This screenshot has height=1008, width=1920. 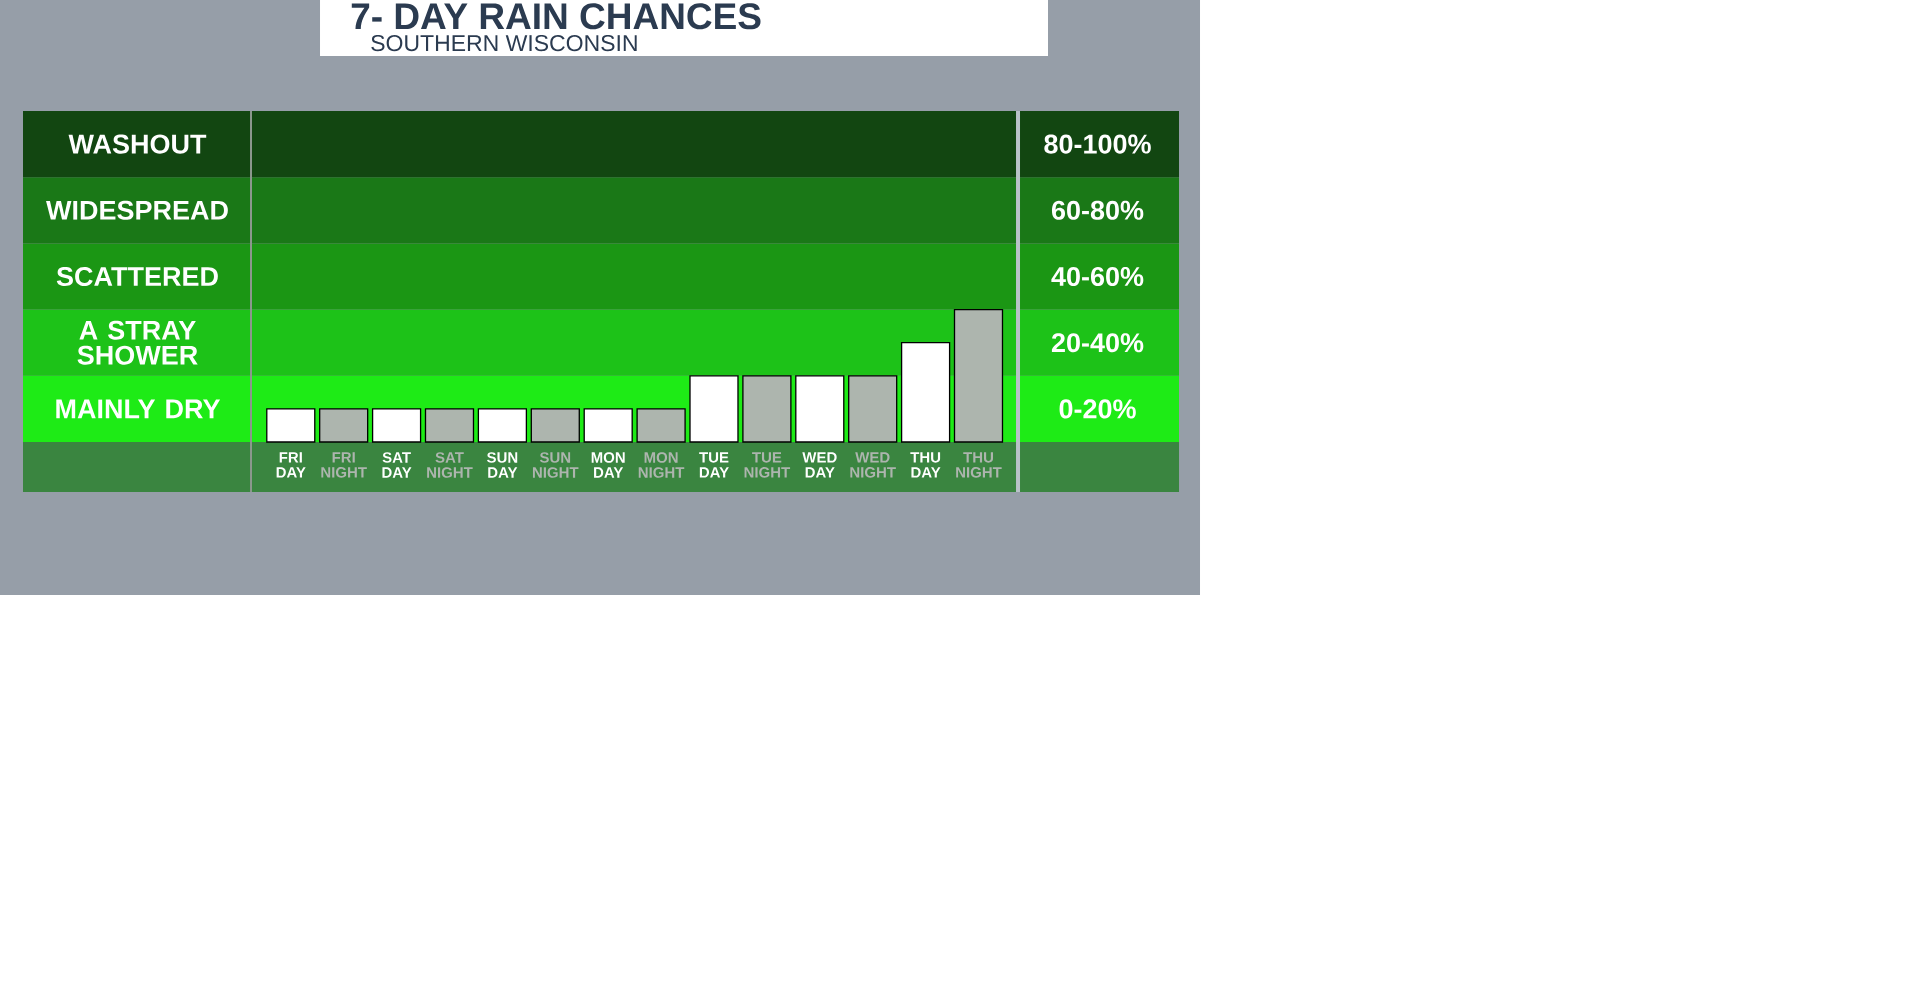 I want to click on x-tick-label: TUE DAY, so click(x=714, y=465).